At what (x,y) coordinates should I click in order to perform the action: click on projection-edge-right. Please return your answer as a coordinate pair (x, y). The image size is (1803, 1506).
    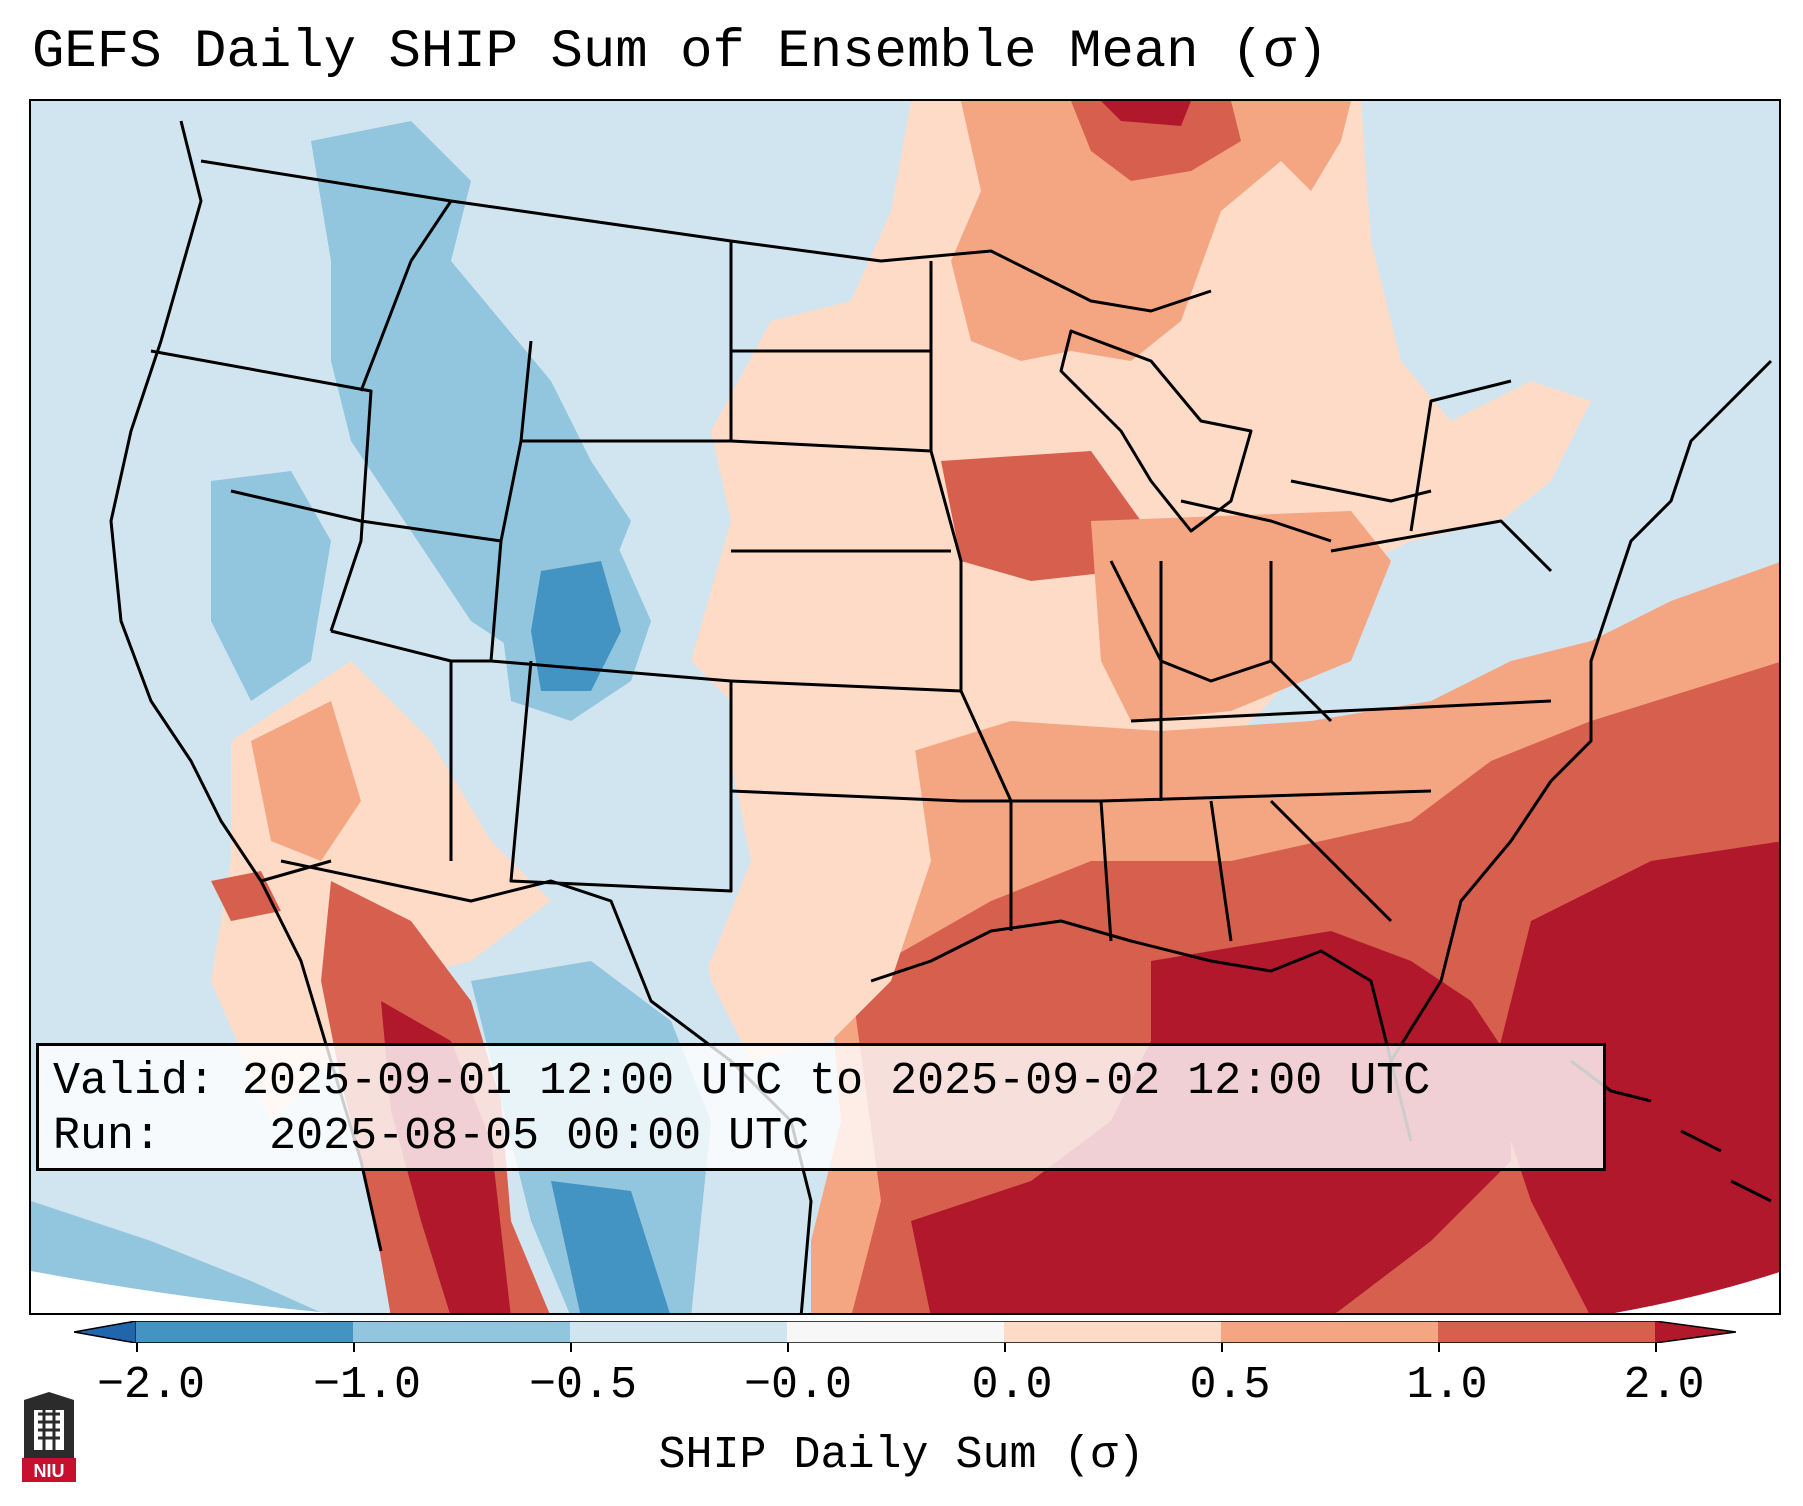
    Looking at the image, I should click on (1696, 1292).